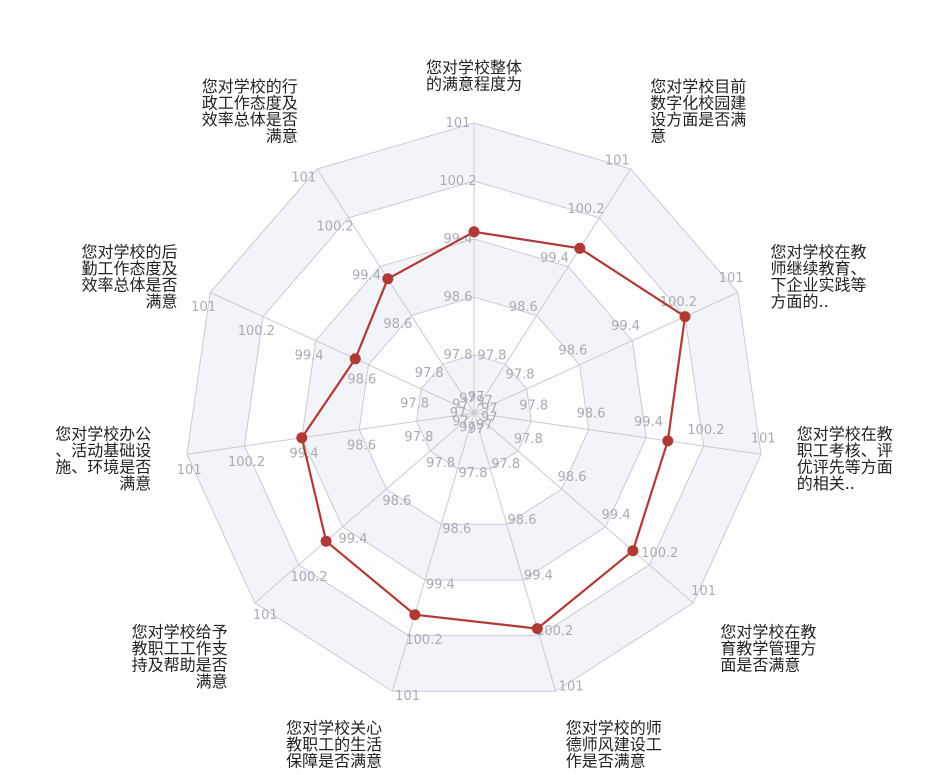 This screenshot has width=938, height=775. I want to click on radar-category-label: 您对学校的后勤工作态度及效率总体是否满意, so click(129, 277).